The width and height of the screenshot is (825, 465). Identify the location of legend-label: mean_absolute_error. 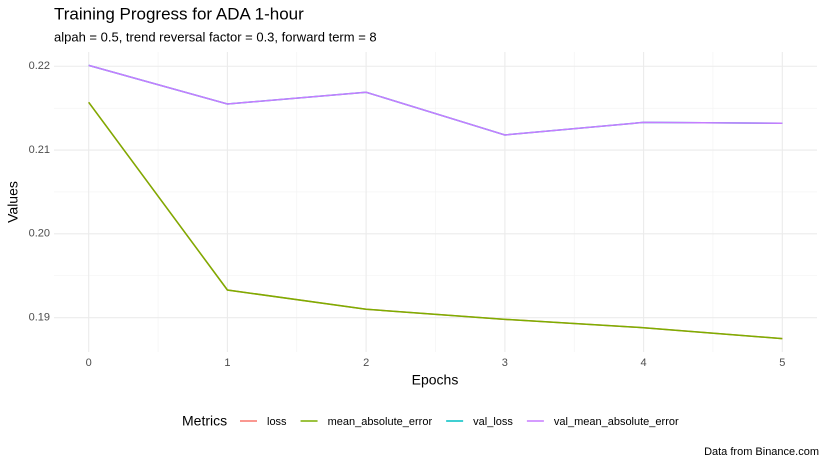
(380, 422).